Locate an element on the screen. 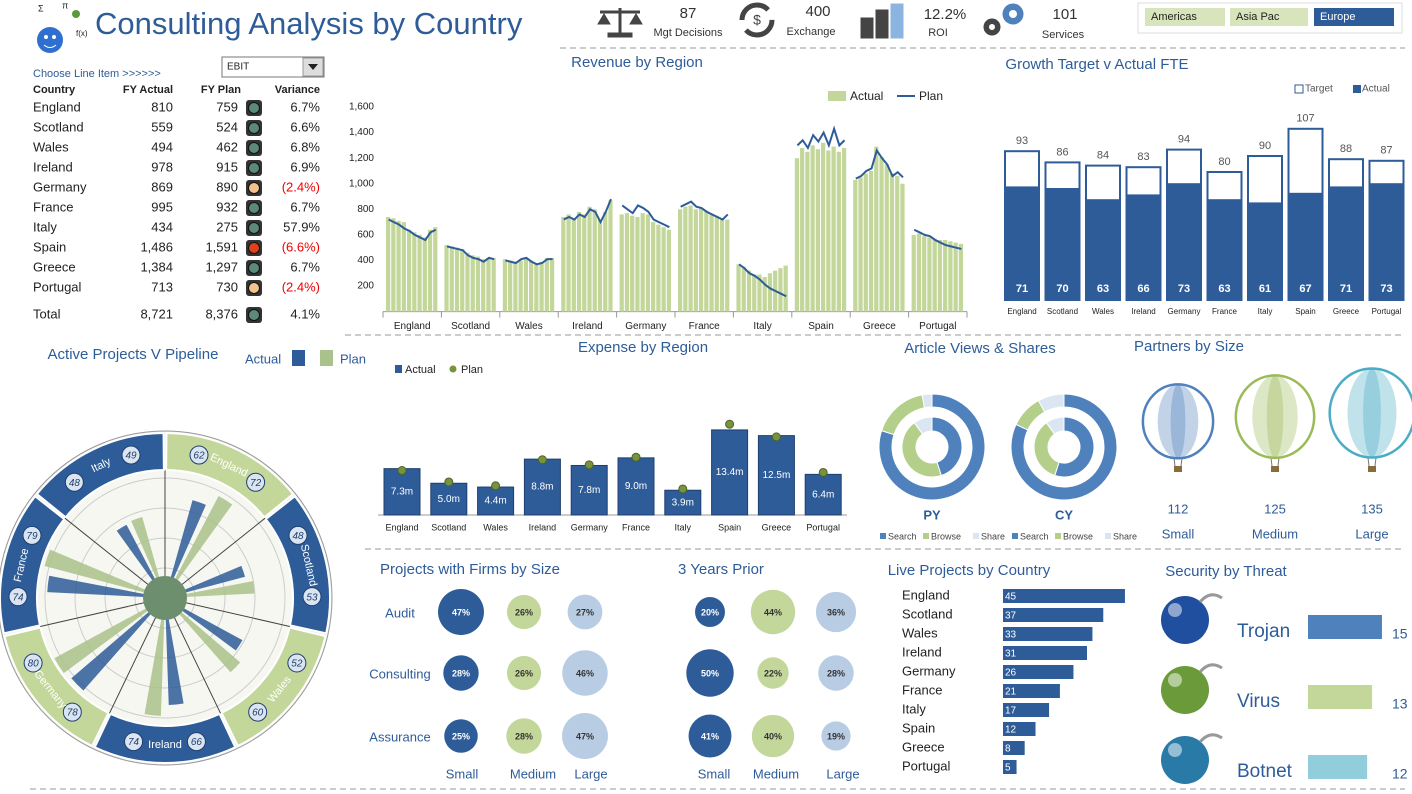  x-tick-label: Italy is located at coordinates (683, 527).